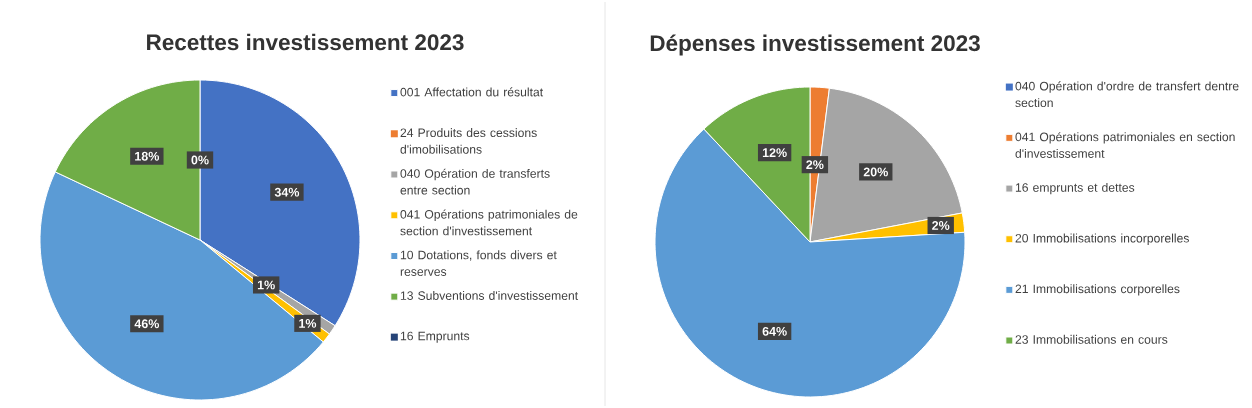 This screenshot has width=1252, height=408. Describe the element at coordinates (478, 263) in the screenshot. I see `legend-label: 10 Dotations, fonds divers et reserves` at that location.